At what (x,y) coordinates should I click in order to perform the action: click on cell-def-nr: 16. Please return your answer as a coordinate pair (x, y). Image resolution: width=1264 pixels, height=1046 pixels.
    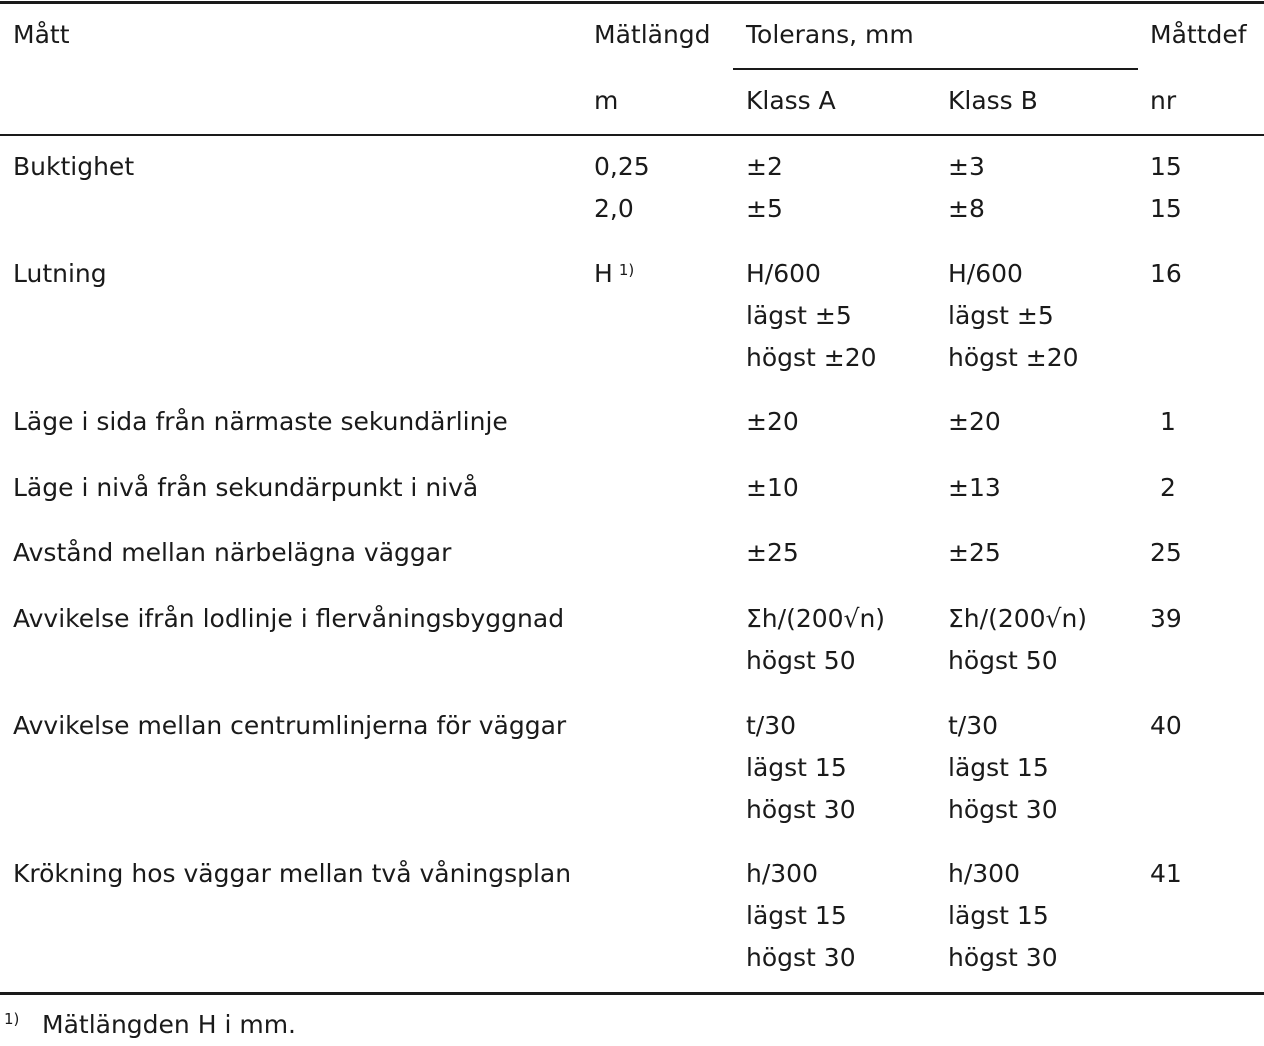
    Looking at the image, I should click on (1166, 274).